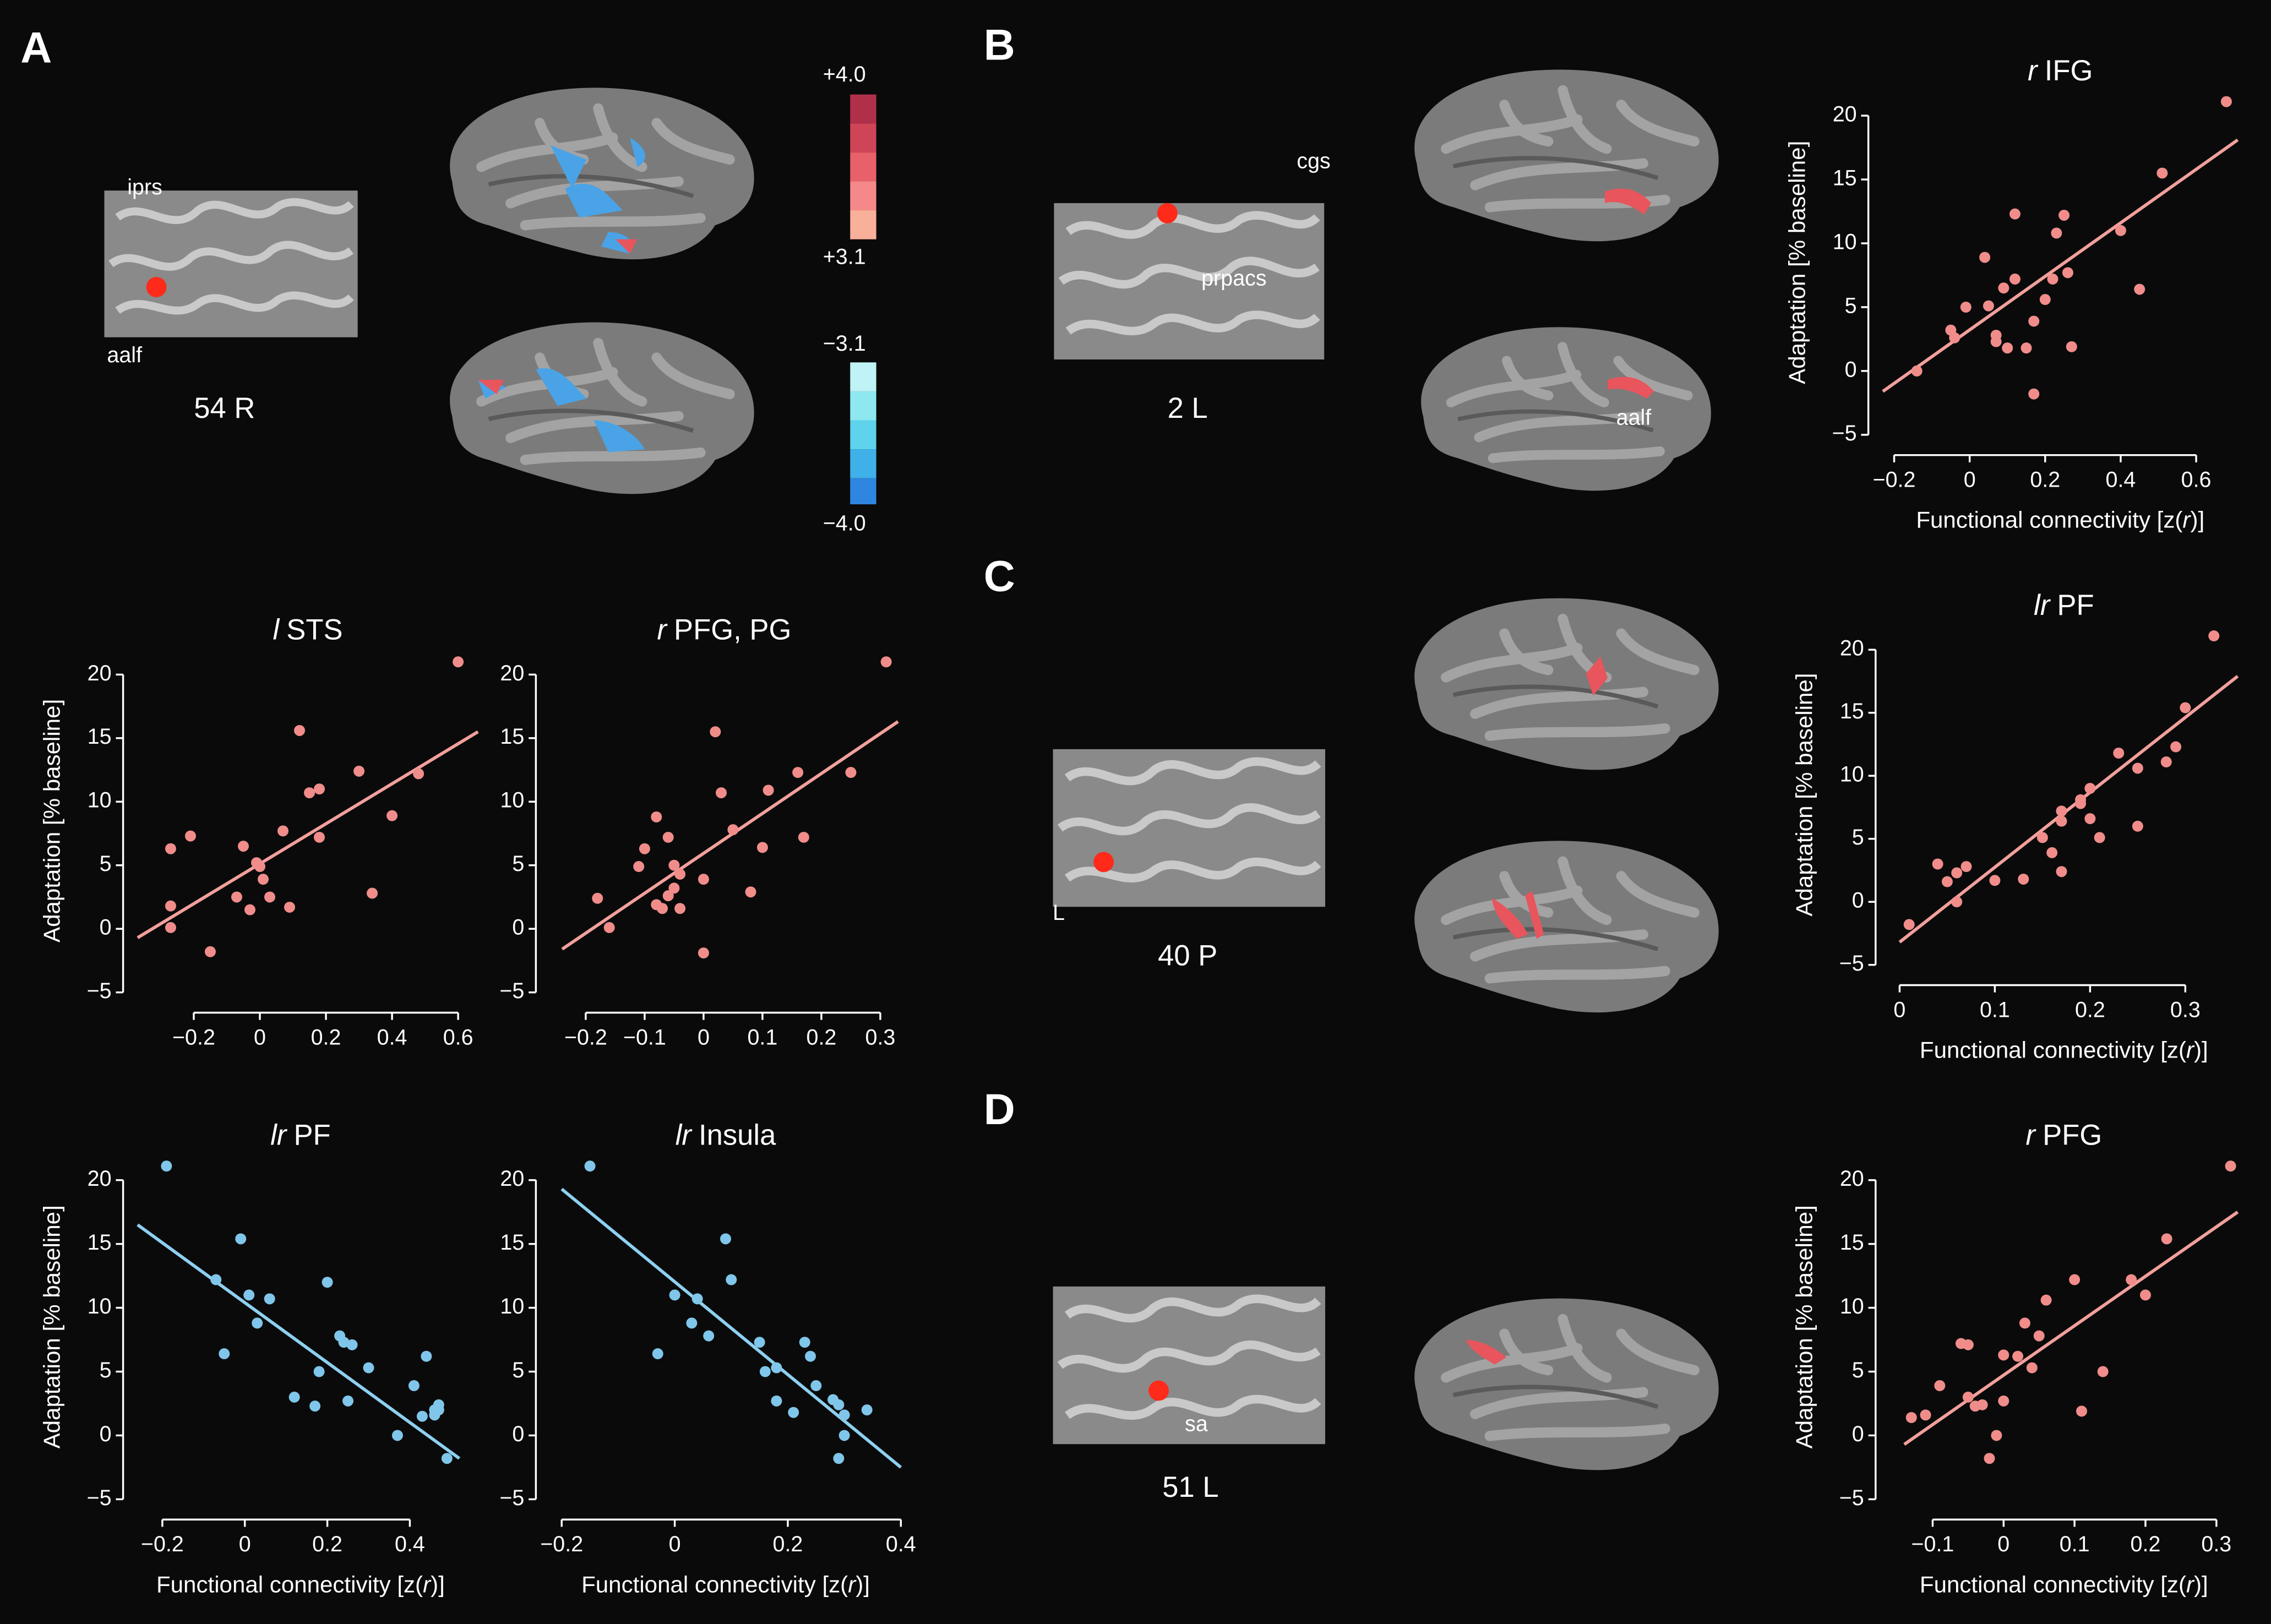  What do you see at coordinates (2069, 71) in the screenshot?
I see `title-text: IFG` at bounding box center [2069, 71].